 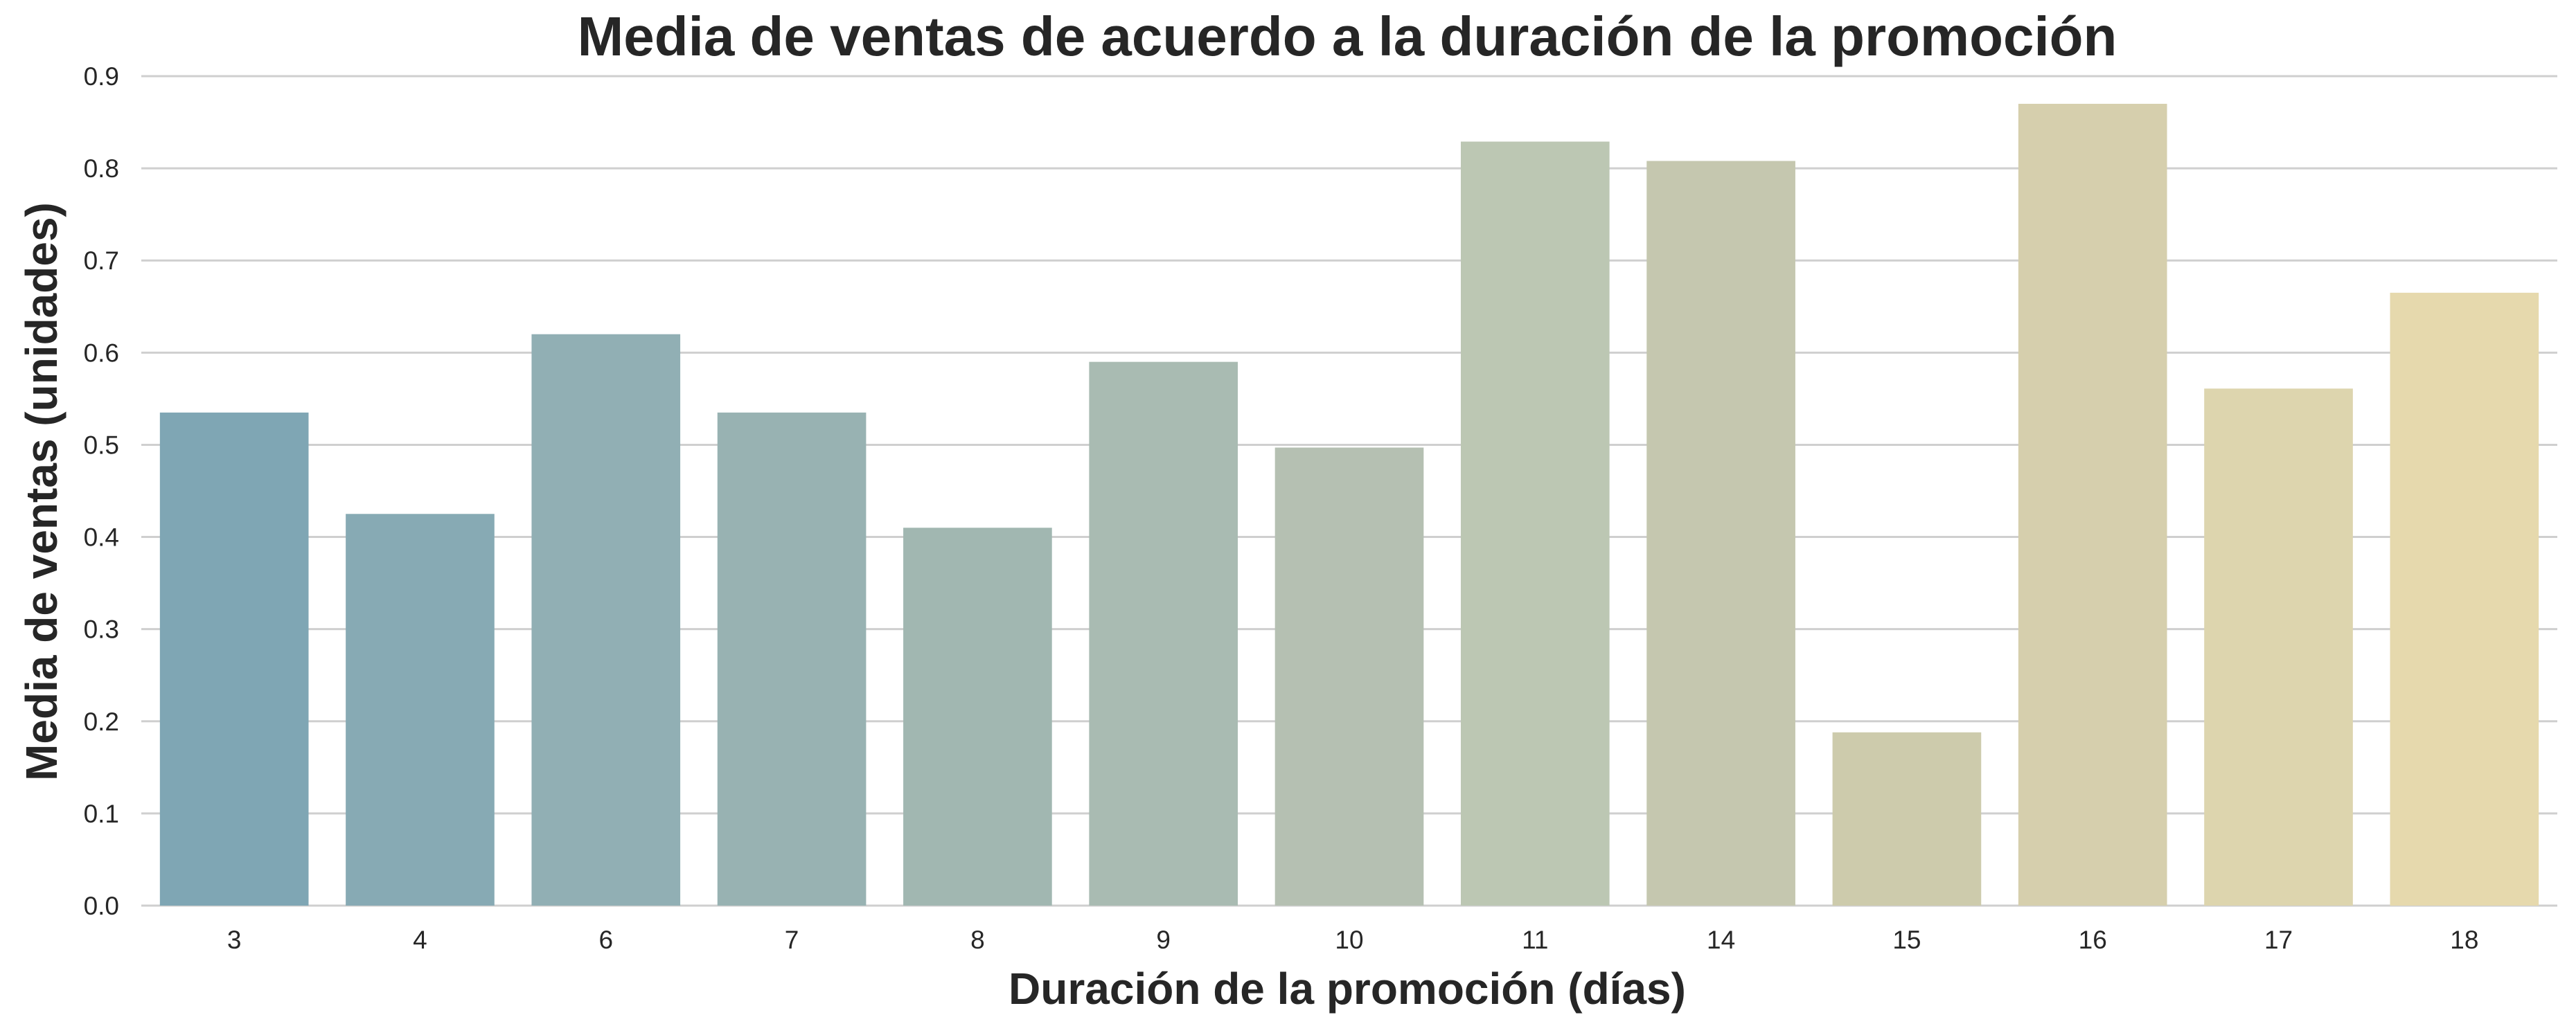 What do you see at coordinates (977, 940) in the screenshot?
I see `x-tick-label: 8` at bounding box center [977, 940].